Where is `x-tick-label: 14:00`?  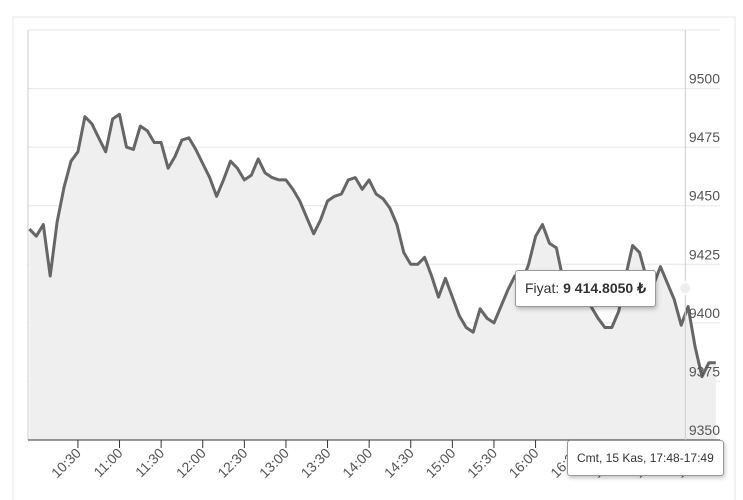
x-tick-label: 14:00 is located at coordinates (357, 463).